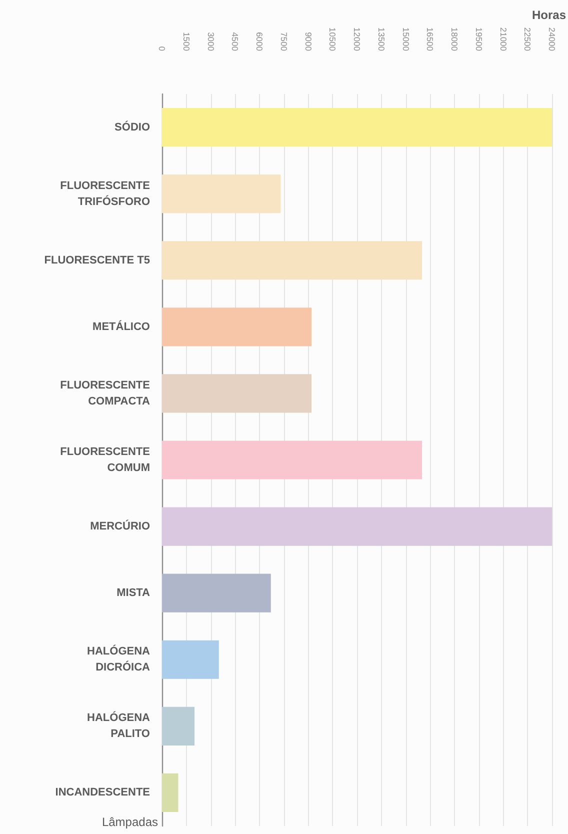  Describe the element at coordinates (105, 460) in the screenshot. I see `y-tick-label: FLUORESCENTE COMUM` at that location.